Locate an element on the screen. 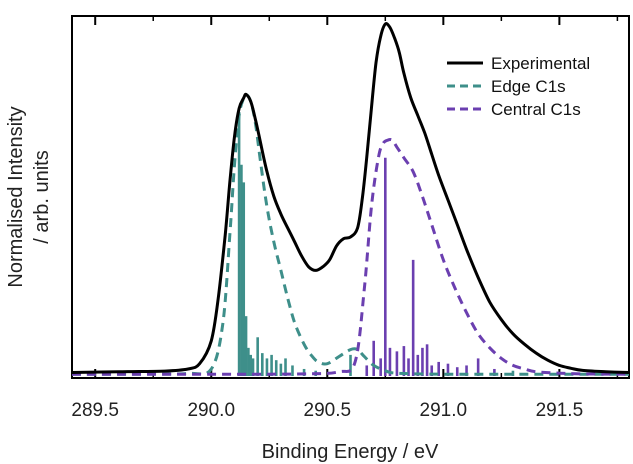 Image resolution: width=633 pixels, height=464 pixels. x-tick-label: 290.5 is located at coordinates (328, 410).